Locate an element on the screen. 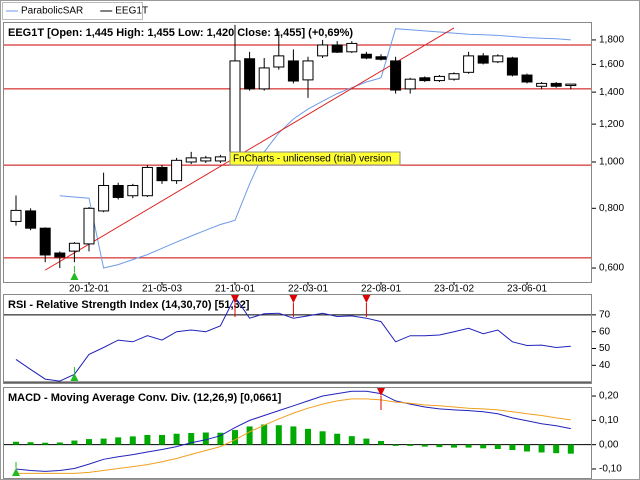 The width and height of the screenshot is (640, 480). y-tick-label: 0,10 is located at coordinates (609, 420).